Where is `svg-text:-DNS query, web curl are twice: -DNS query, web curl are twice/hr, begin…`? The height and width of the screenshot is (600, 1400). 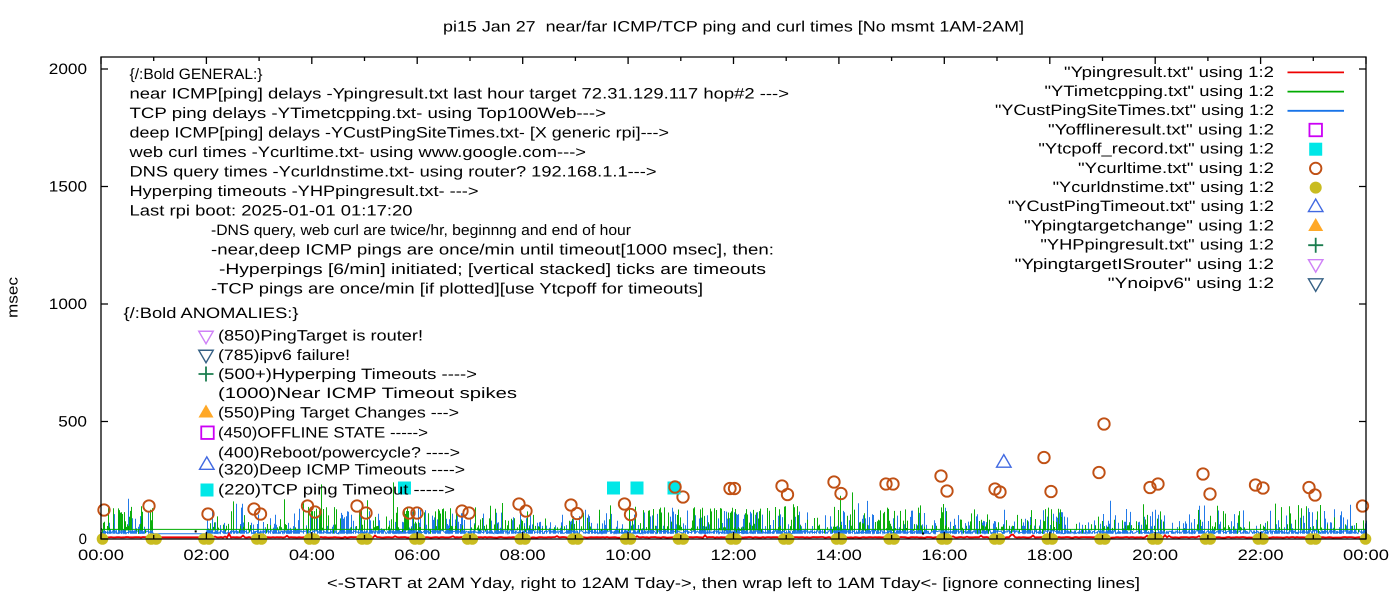
svg-text:-DNS query, web curl are twice: -DNS query, web curl are twice/hr, begin… is located at coordinates (421, 230).